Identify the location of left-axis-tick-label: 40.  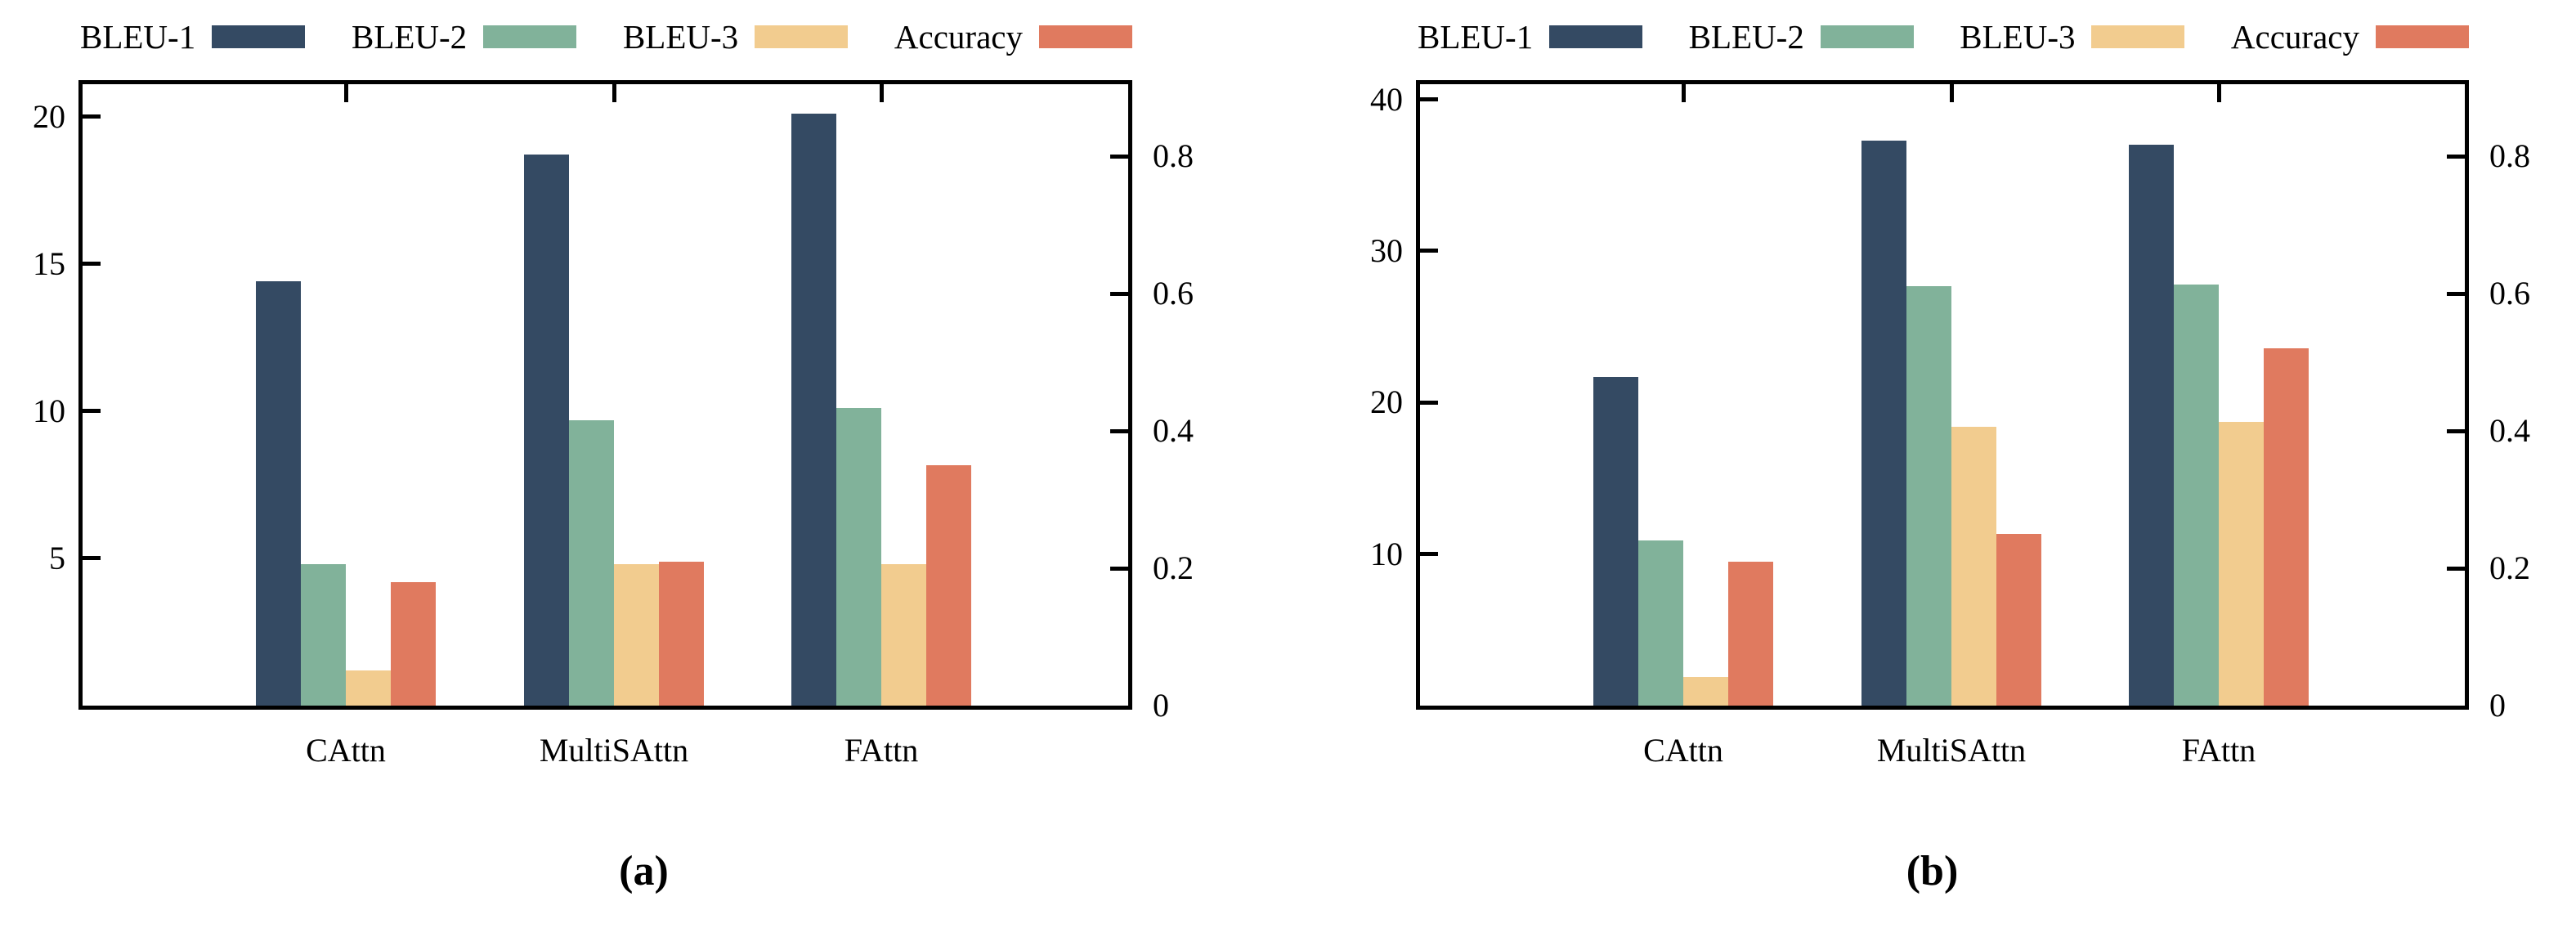
(1387, 99).